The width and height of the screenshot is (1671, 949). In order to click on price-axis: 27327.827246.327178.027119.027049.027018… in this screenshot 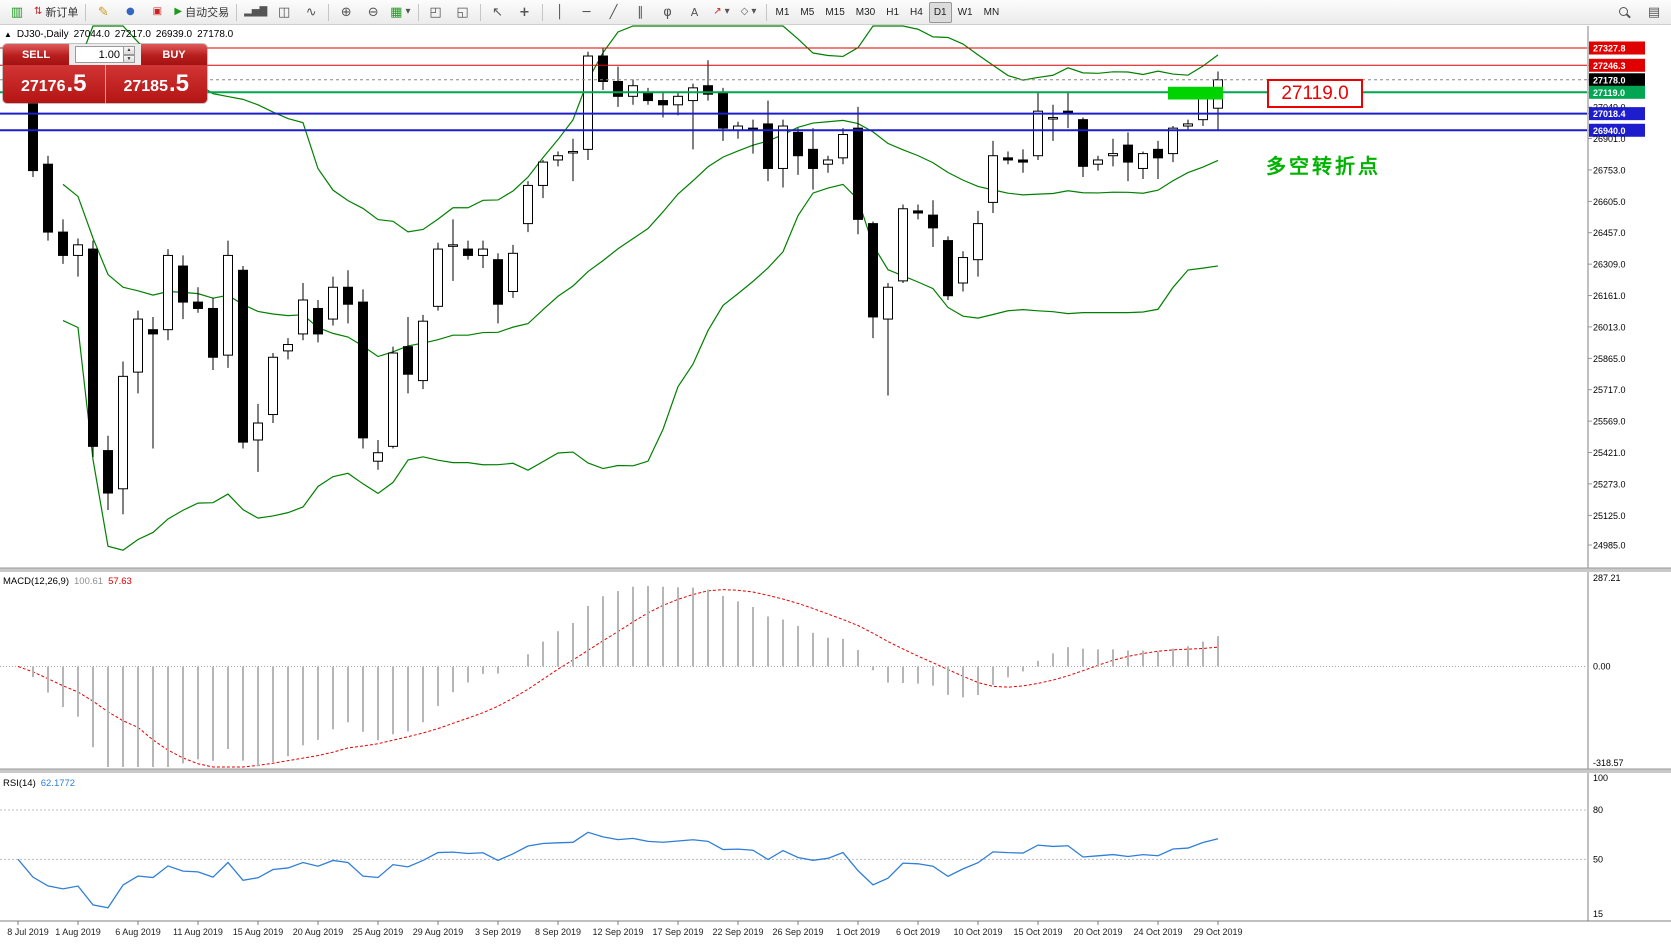, I will do `click(1616, 473)`.